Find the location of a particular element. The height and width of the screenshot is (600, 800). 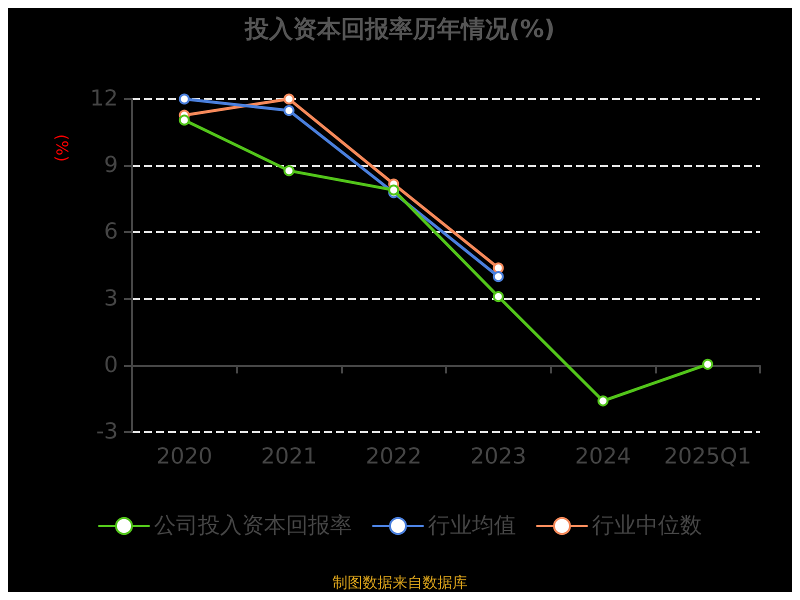

y-tick-label: 6 is located at coordinates (111, 232).